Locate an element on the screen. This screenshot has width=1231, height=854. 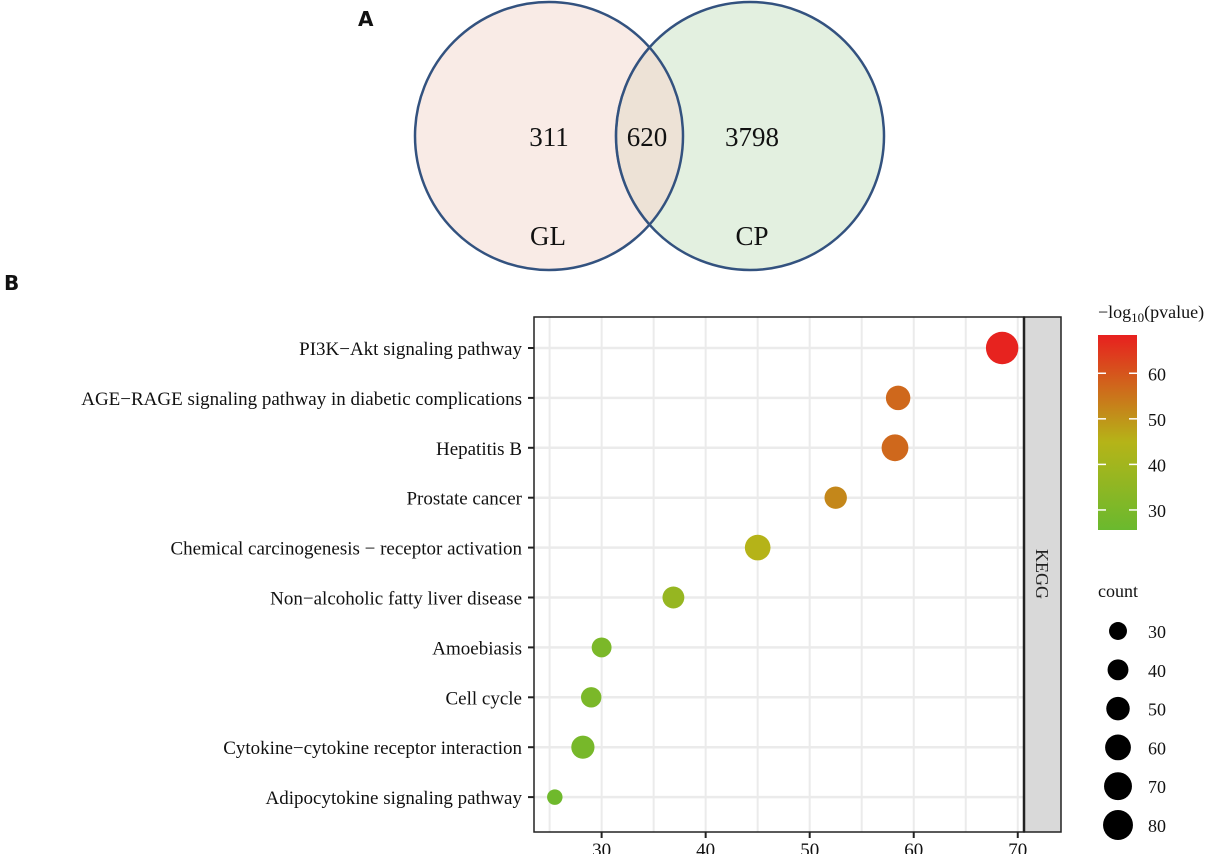
size-legend-label: 80 is located at coordinates (1157, 826).